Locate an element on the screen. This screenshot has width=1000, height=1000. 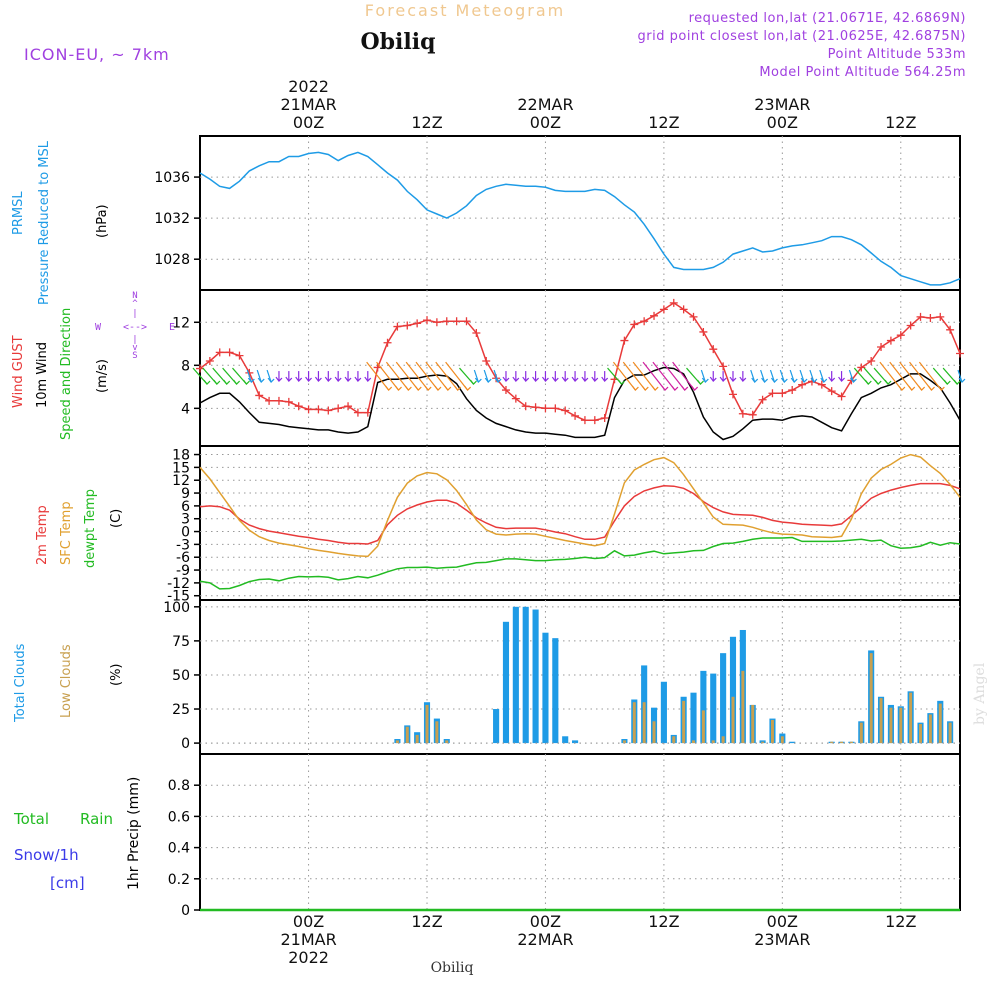
y-tick-label: 0.6 is located at coordinates (179, 817).